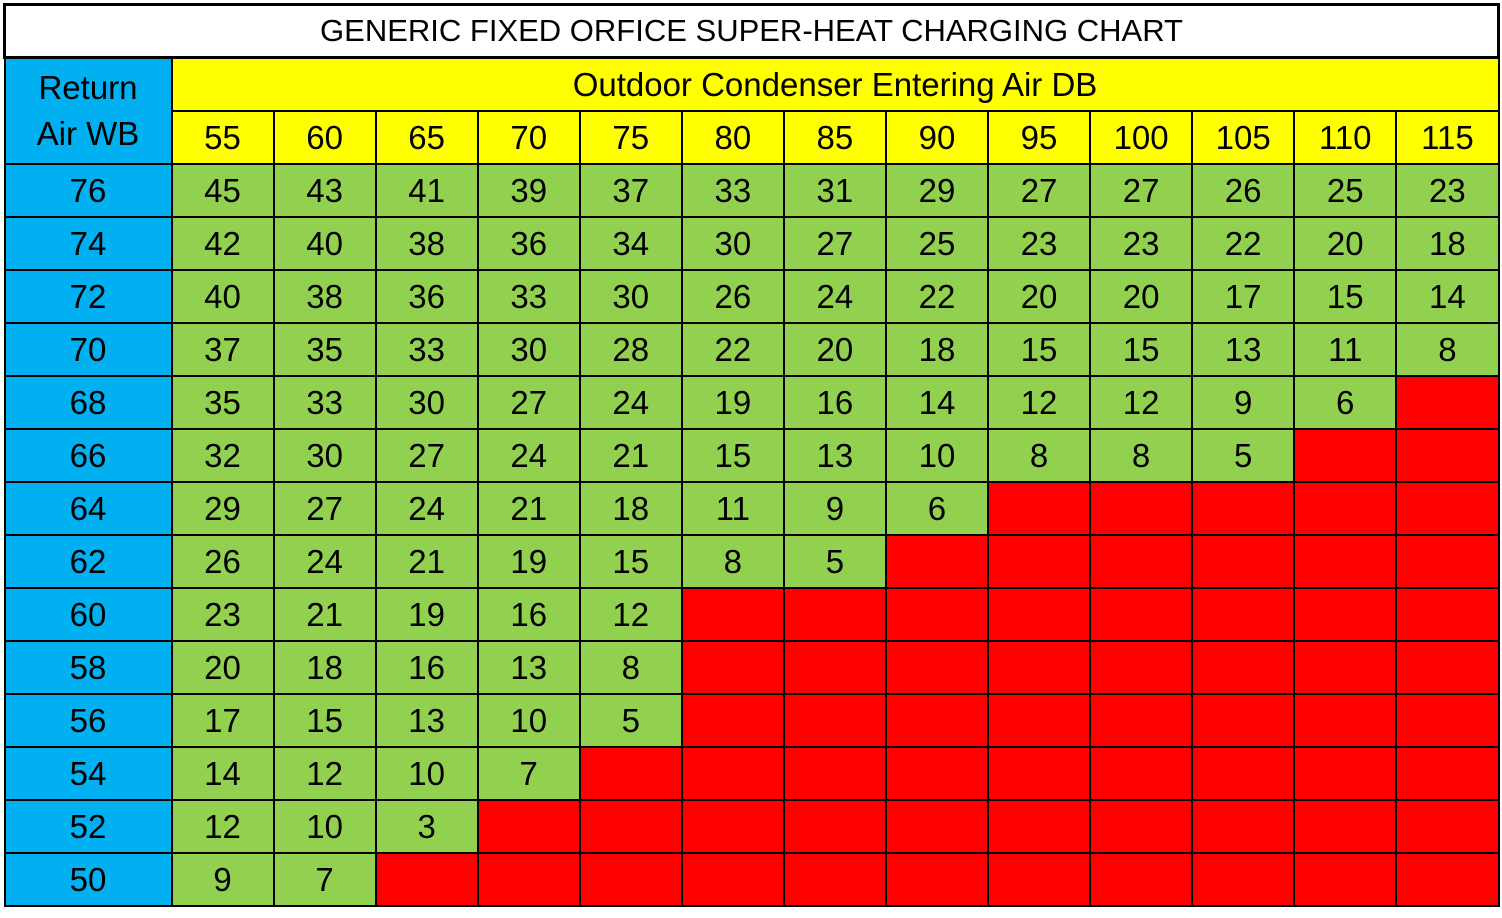 Image resolution: width=1502 pixels, height=918 pixels. Describe the element at coordinates (426, 137) in the screenshot. I see `column-header: 65` at that location.